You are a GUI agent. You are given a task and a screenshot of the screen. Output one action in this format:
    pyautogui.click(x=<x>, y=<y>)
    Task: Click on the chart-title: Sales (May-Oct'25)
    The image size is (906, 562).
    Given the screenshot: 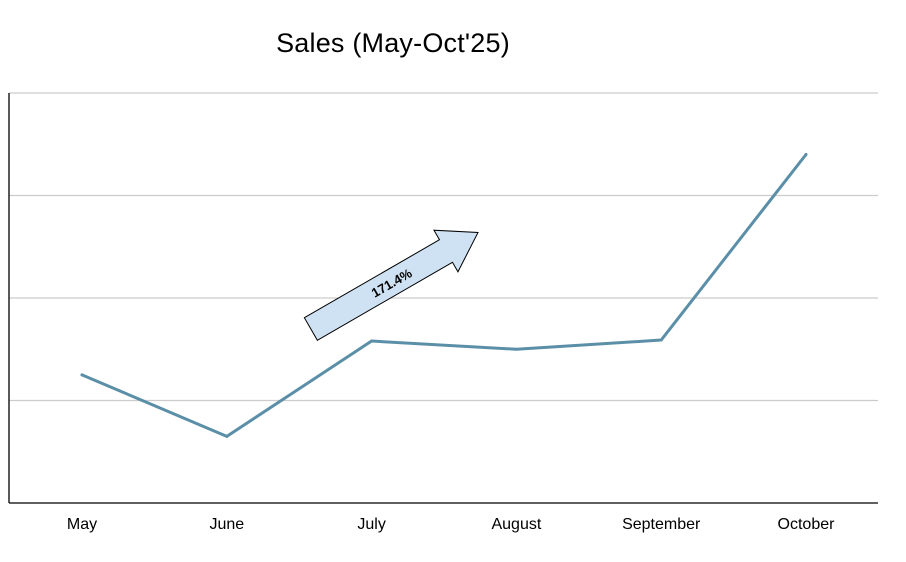 What is the action you would take?
    pyautogui.click(x=393, y=43)
    